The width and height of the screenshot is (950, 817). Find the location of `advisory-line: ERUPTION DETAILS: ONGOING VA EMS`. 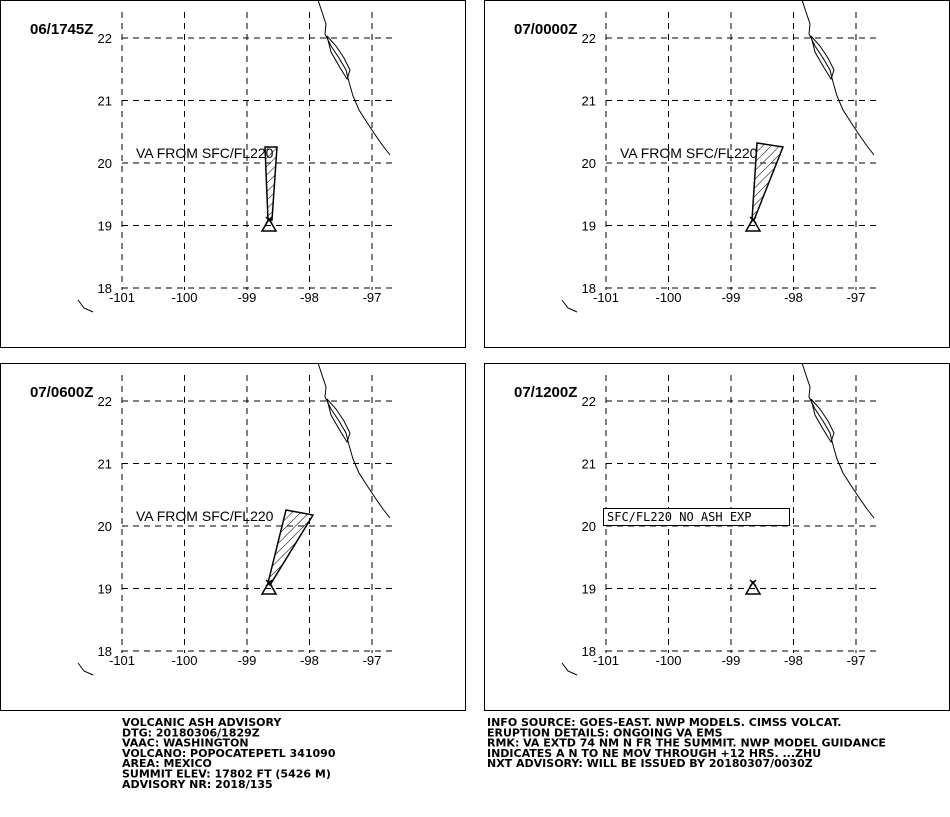

advisory-line: ERUPTION DETAILS: ONGOING VA EMS is located at coordinates (605, 732).